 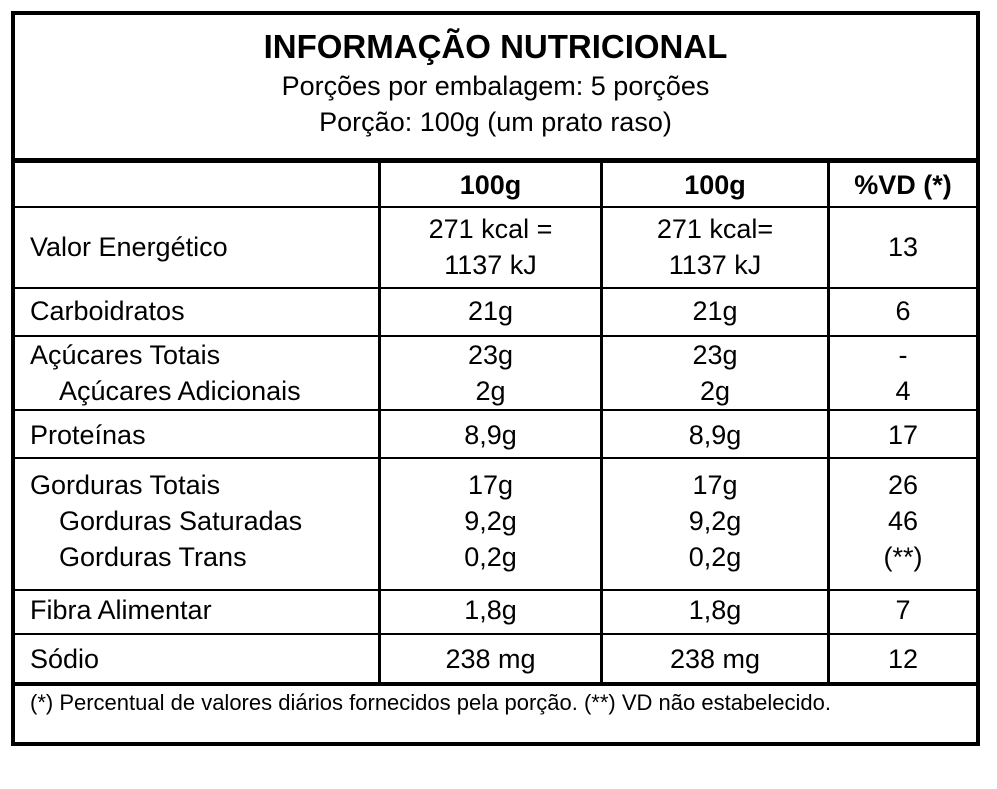 What do you see at coordinates (129, 247) in the screenshot?
I see `row-label-energy: Valor Energético` at bounding box center [129, 247].